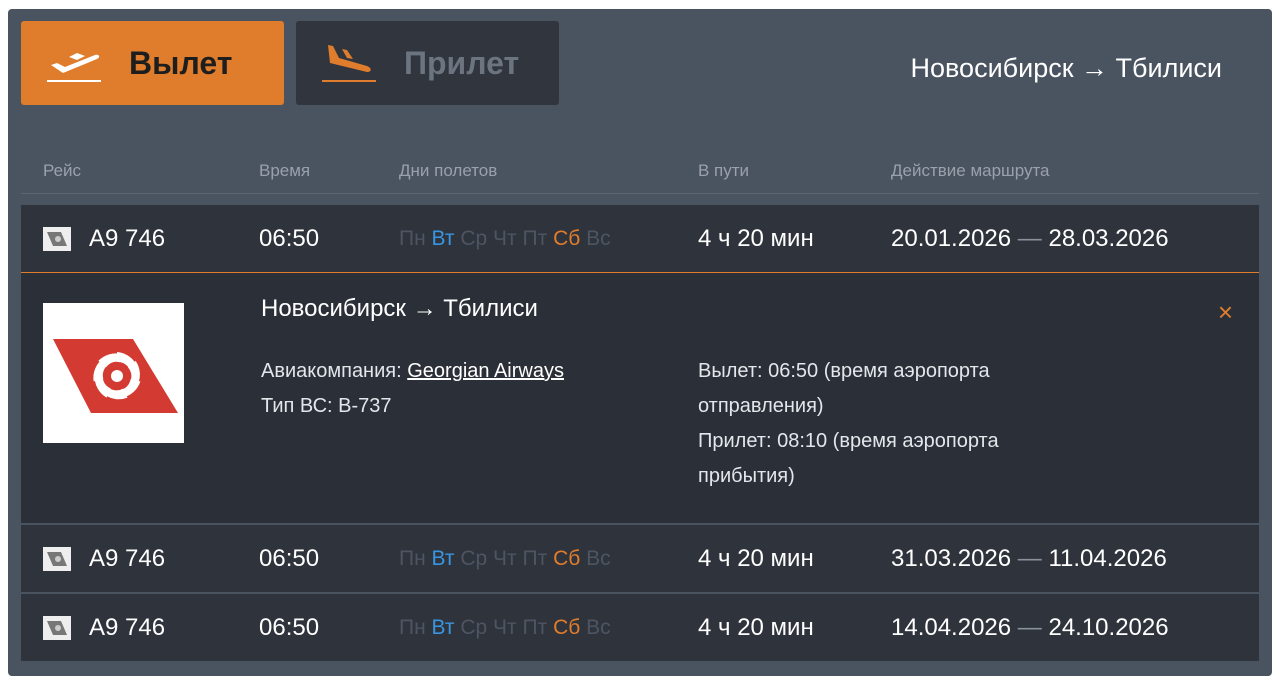 The image size is (1280, 684). I want to click on detail-route: Новосибирск → Тбилиси, so click(399, 308).